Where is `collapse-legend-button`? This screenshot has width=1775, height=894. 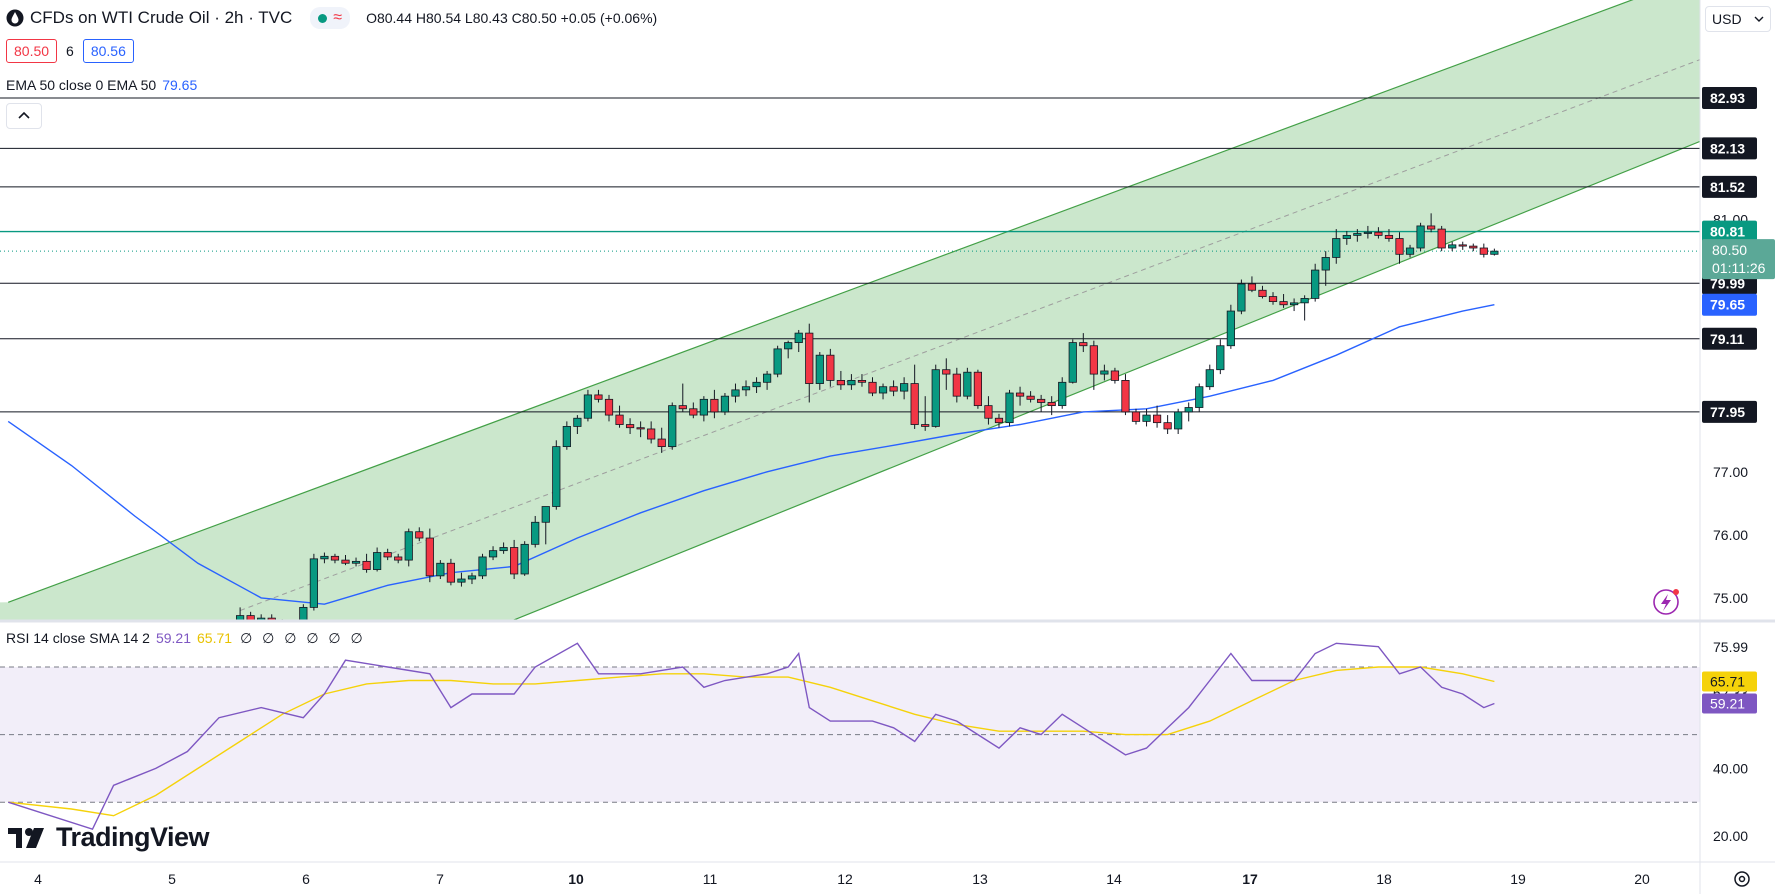 collapse-legend-button is located at coordinates (24, 116).